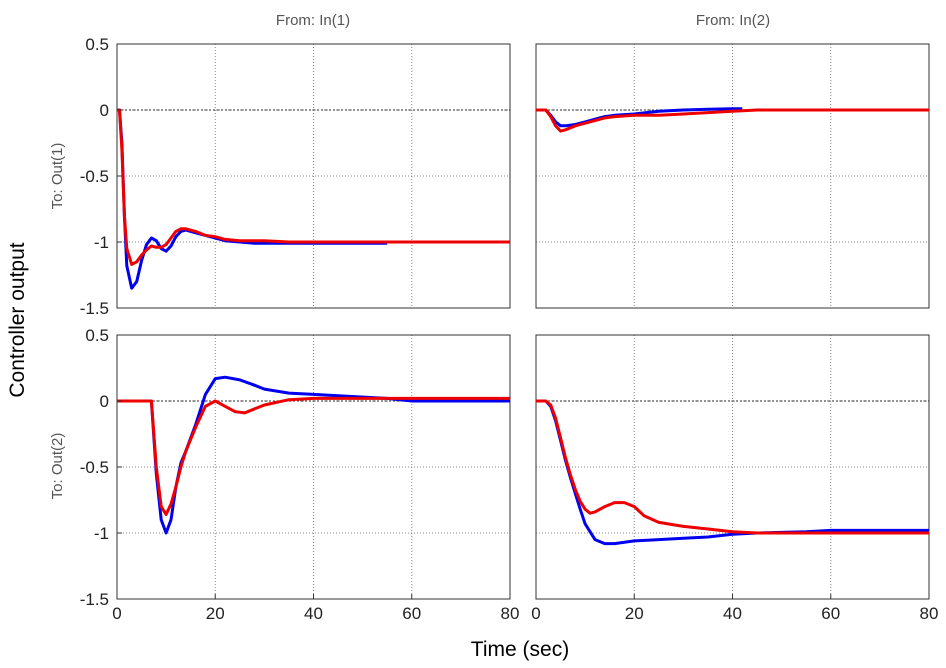  What do you see at coordinates (520, 649) in the screenshot?
I see `x-axis-label: Time (sec)` at bounding box center [520, 649].